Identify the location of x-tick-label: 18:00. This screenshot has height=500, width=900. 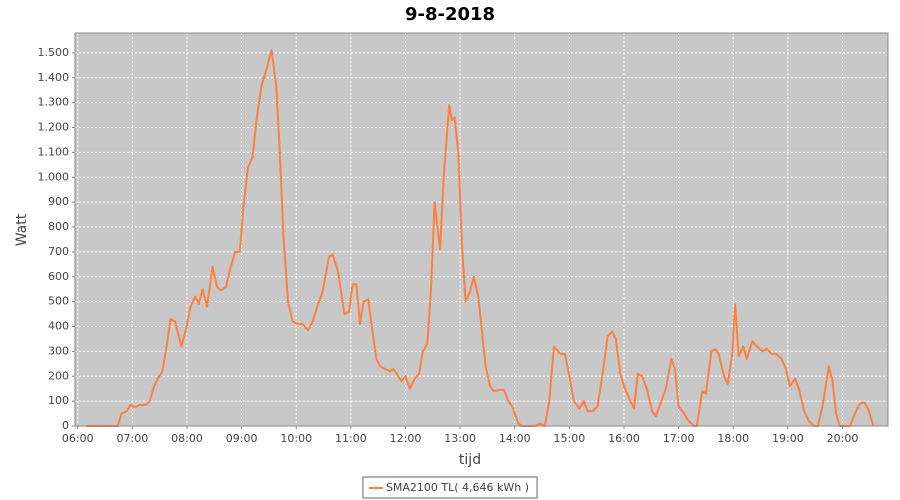
(733, 438).